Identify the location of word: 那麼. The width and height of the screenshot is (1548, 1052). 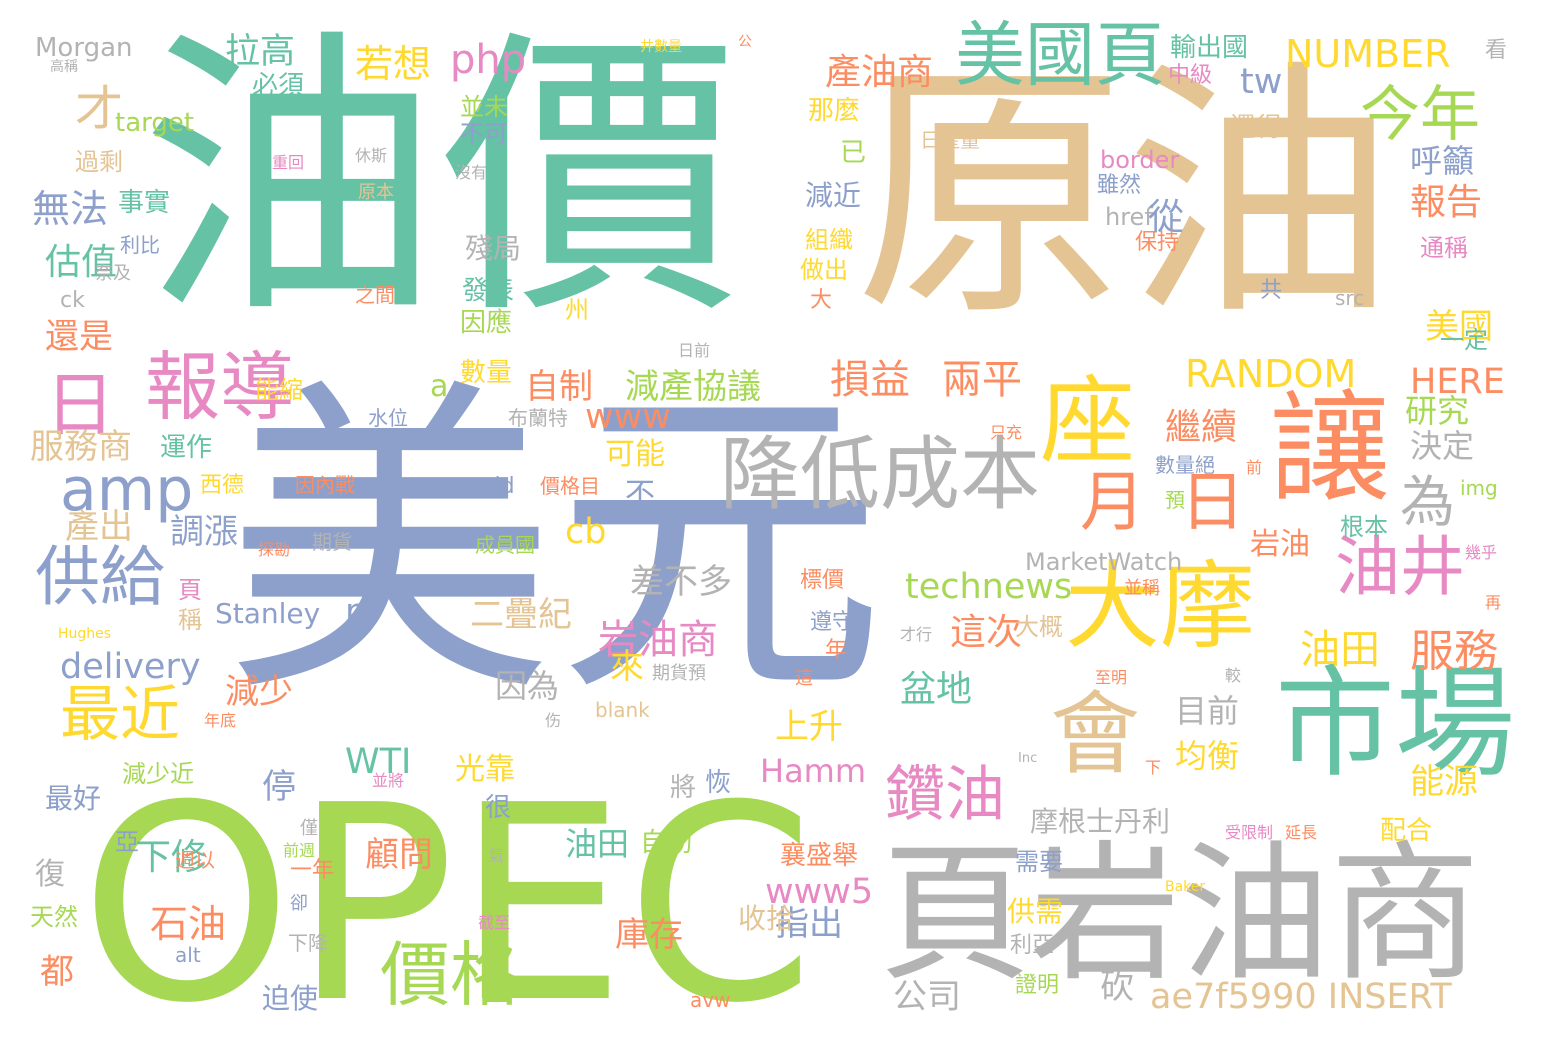
(834, 111).